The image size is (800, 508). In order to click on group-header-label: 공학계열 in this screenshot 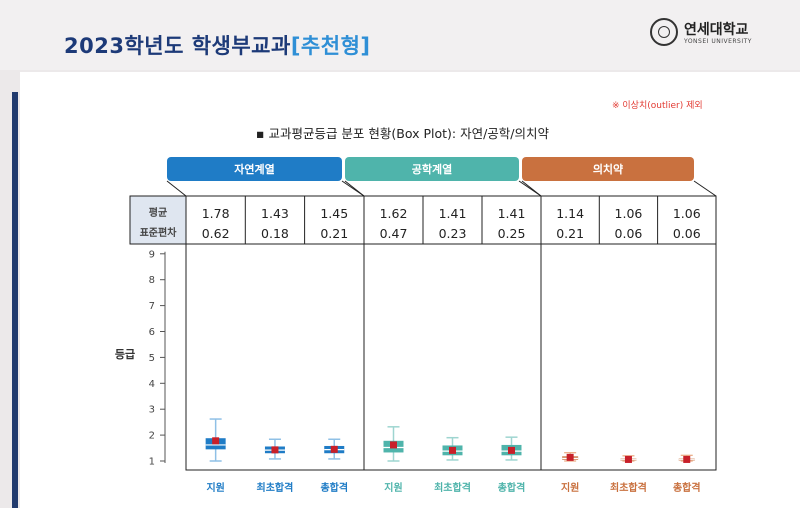, I will do `click(432, 169)`.